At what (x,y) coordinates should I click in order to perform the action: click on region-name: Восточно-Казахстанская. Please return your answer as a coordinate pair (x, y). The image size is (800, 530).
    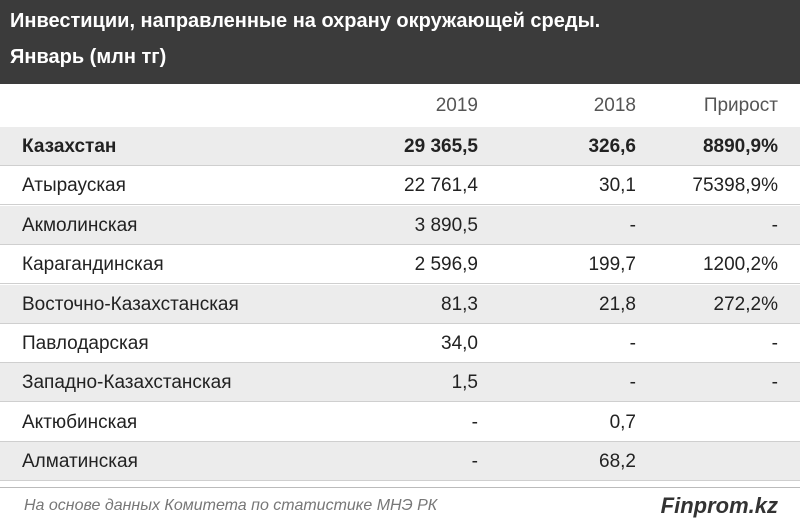
    Looking at the image, I should click on (130, 304).